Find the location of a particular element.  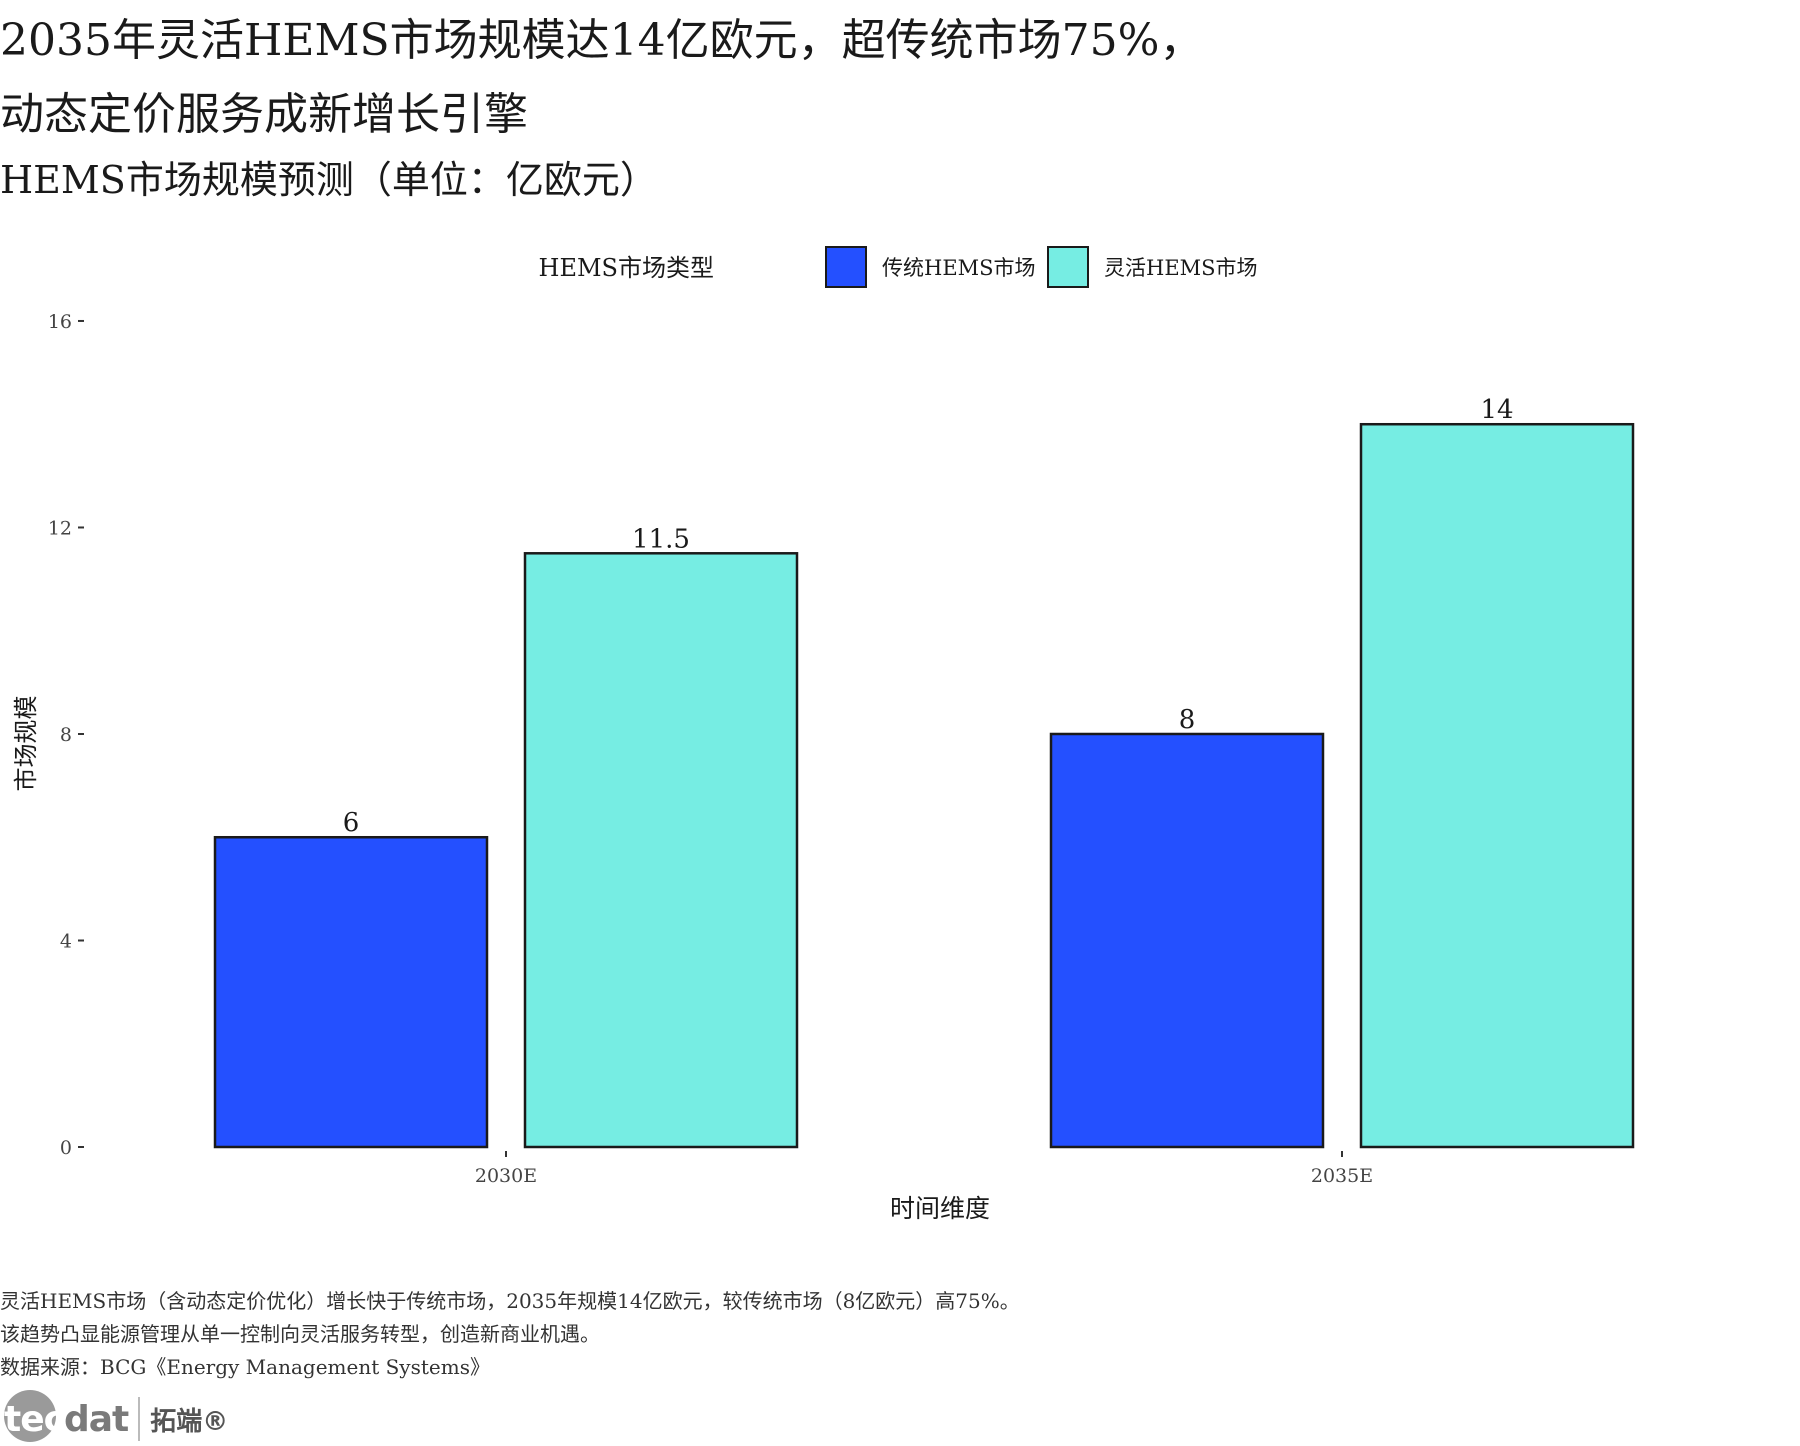

data-label-2035E-series-1: 8 is located at coordinates (1187, 720).